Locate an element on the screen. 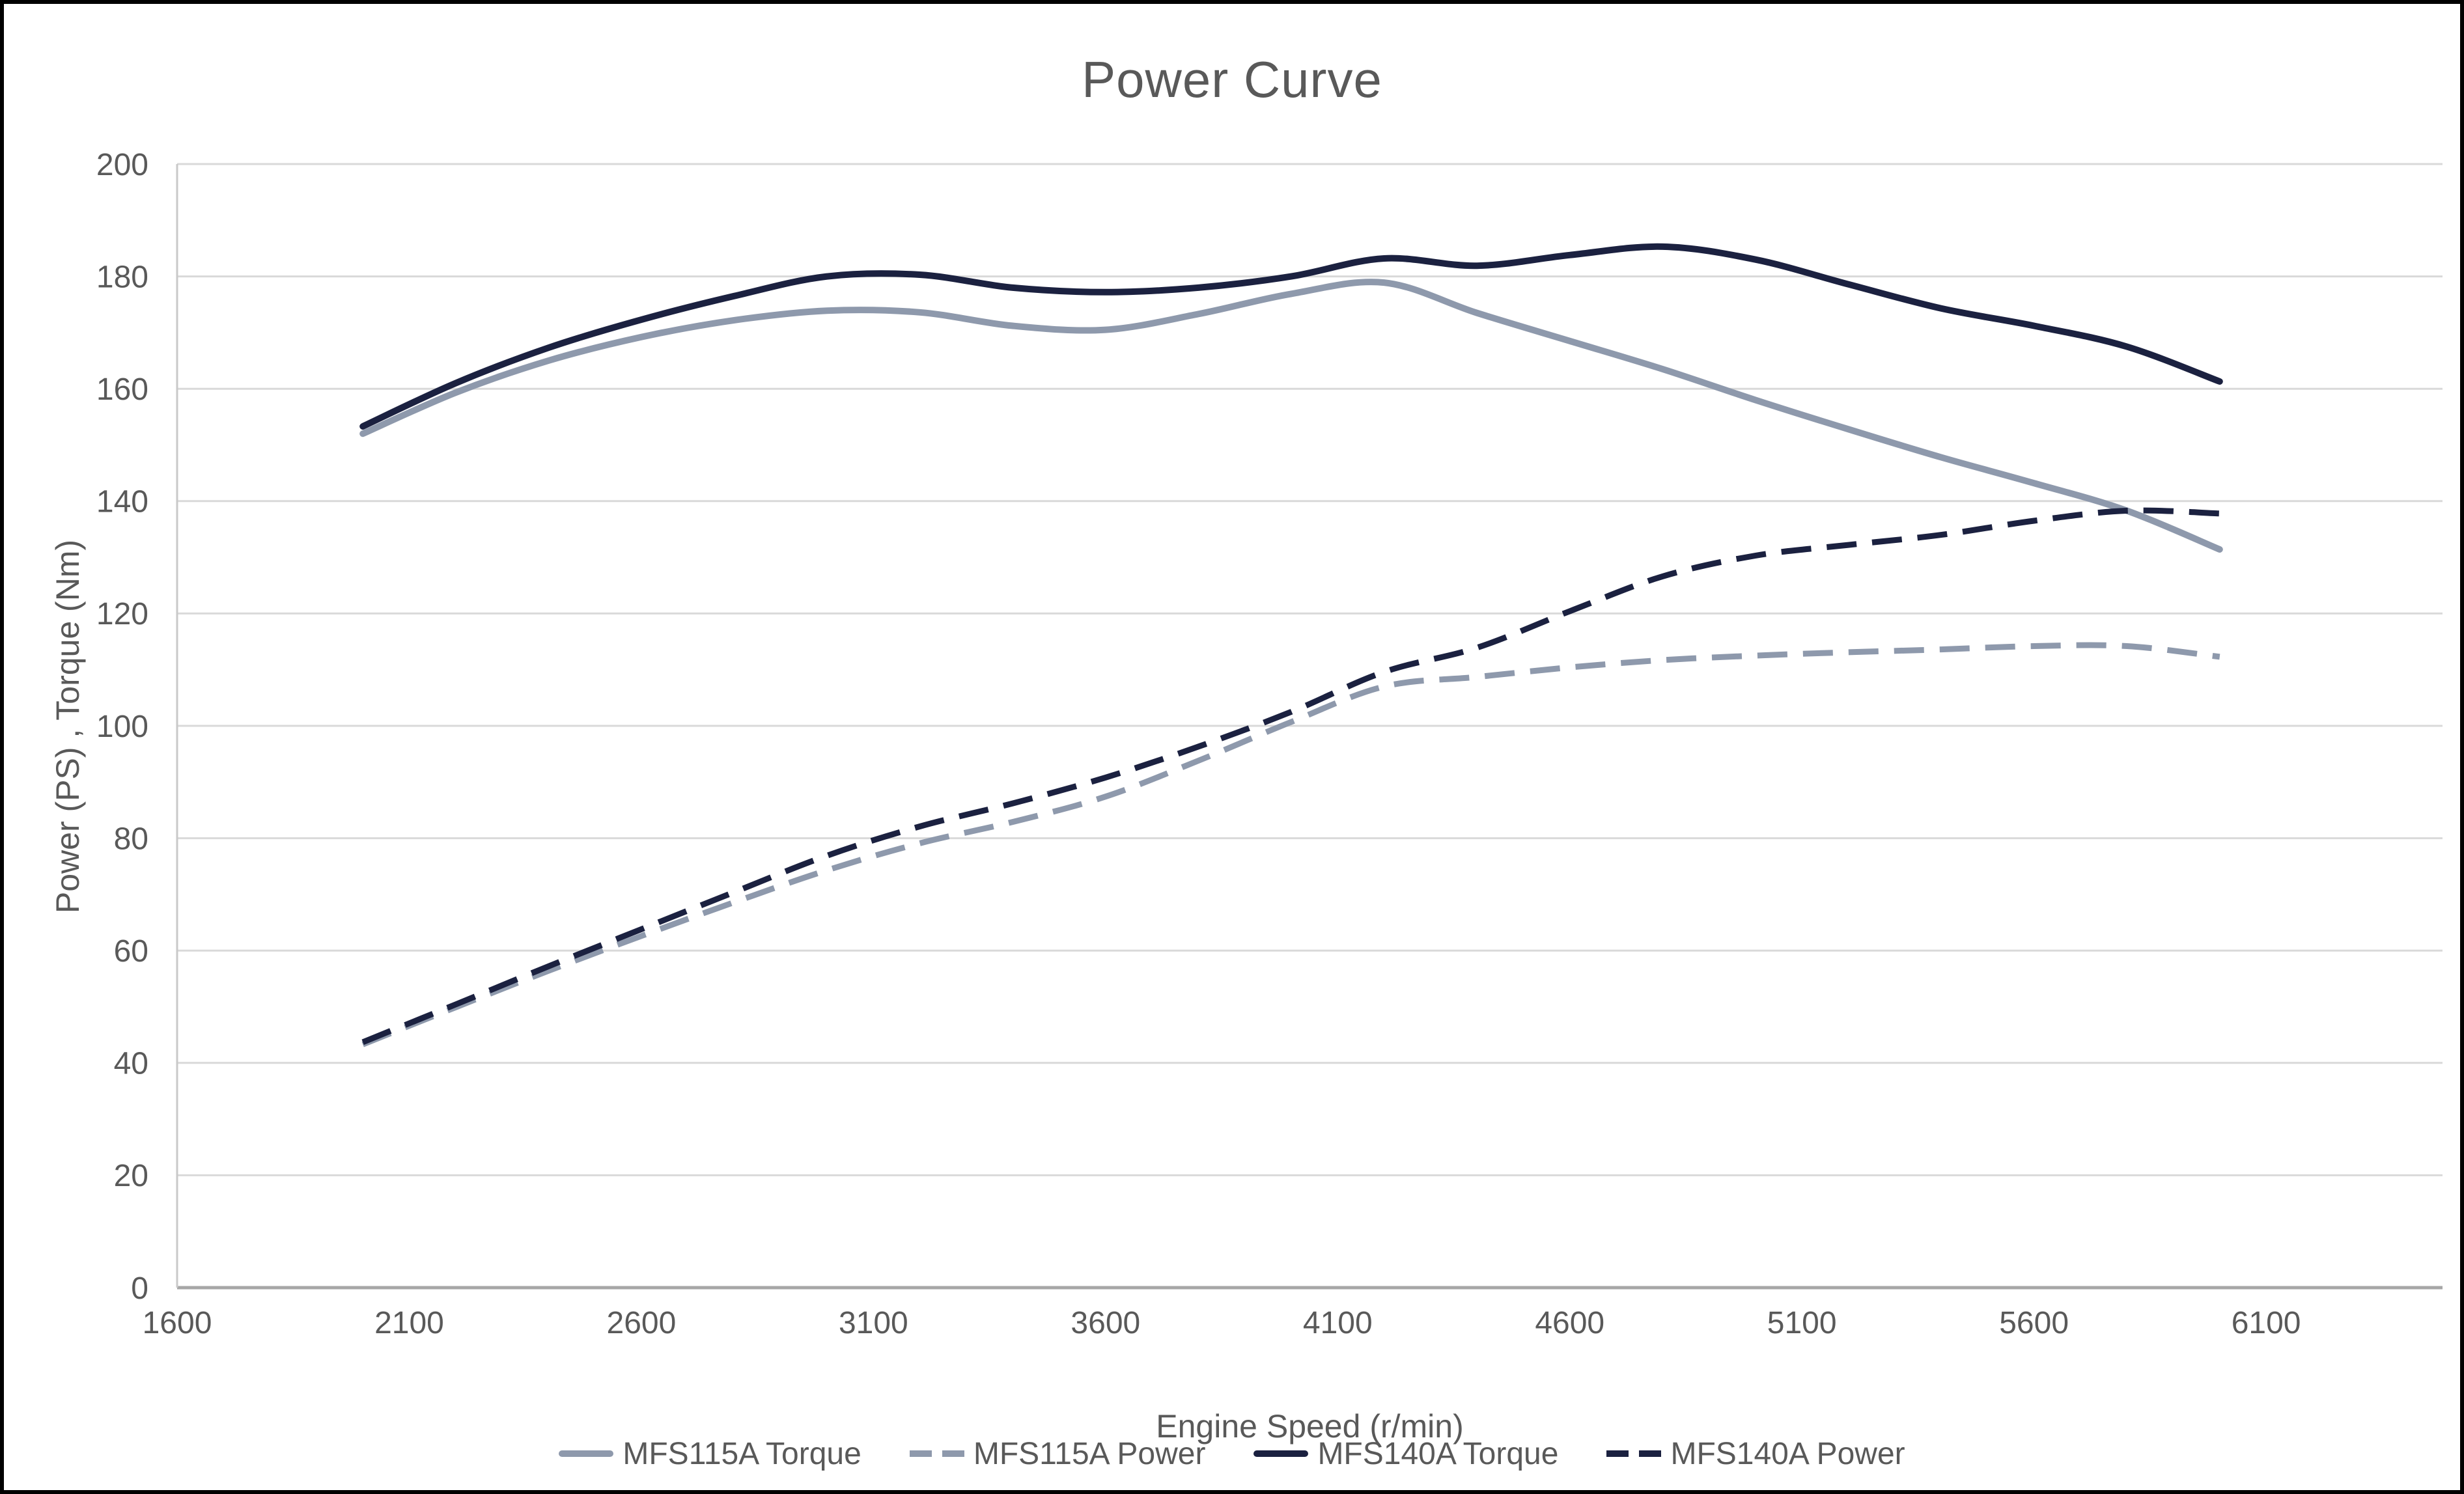 Image resolution: width=2464 pixels, height=1494 pixels. x-tick-label: 5600 is located at coordinates (2034, 1323).